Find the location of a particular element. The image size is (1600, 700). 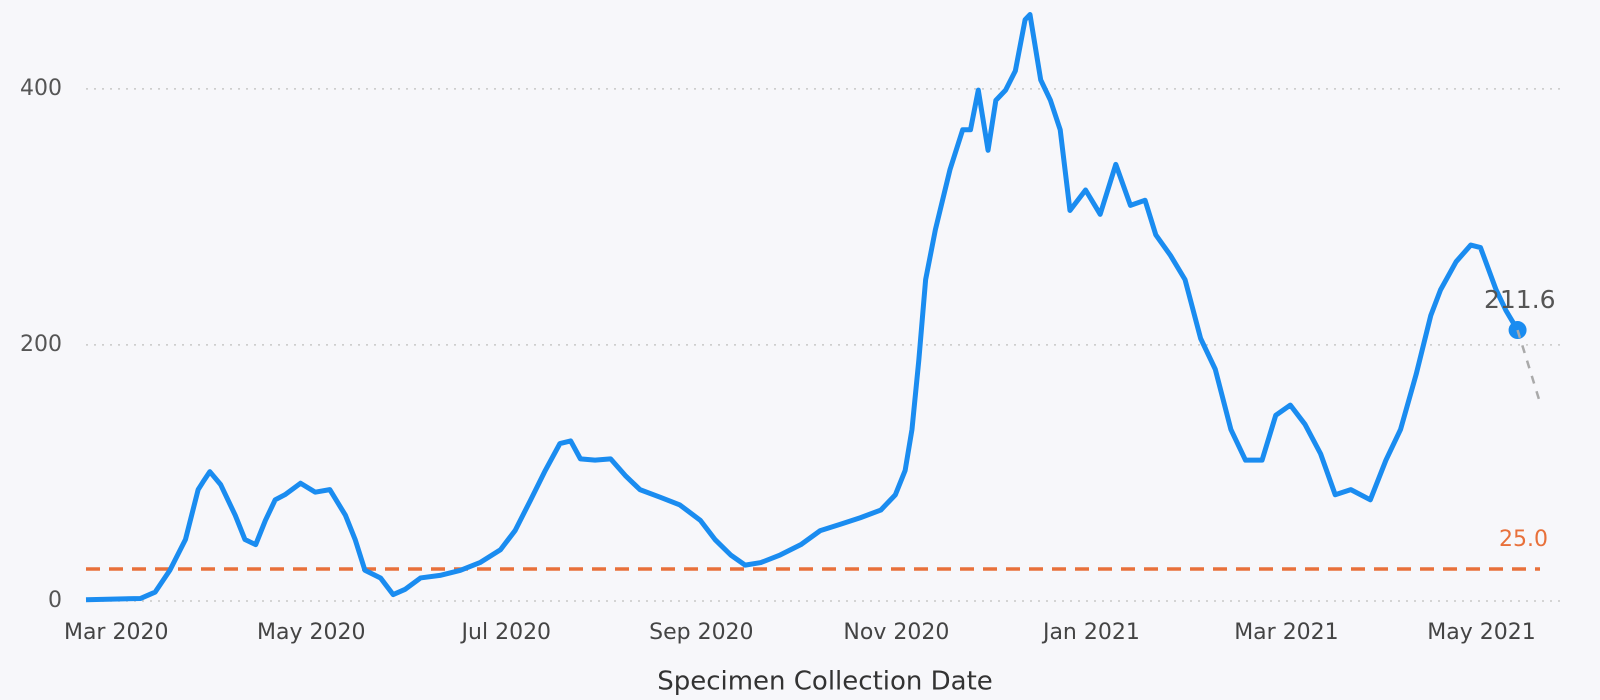

x-tick-label: Mar 2020 is located at coordinates (116, 632).